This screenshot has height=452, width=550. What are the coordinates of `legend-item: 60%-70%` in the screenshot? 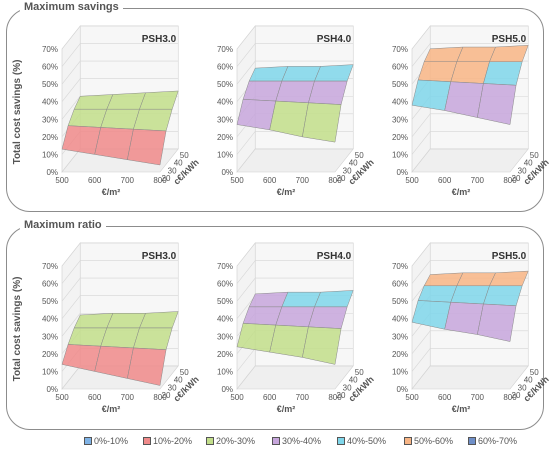 It's located at (492, 441).